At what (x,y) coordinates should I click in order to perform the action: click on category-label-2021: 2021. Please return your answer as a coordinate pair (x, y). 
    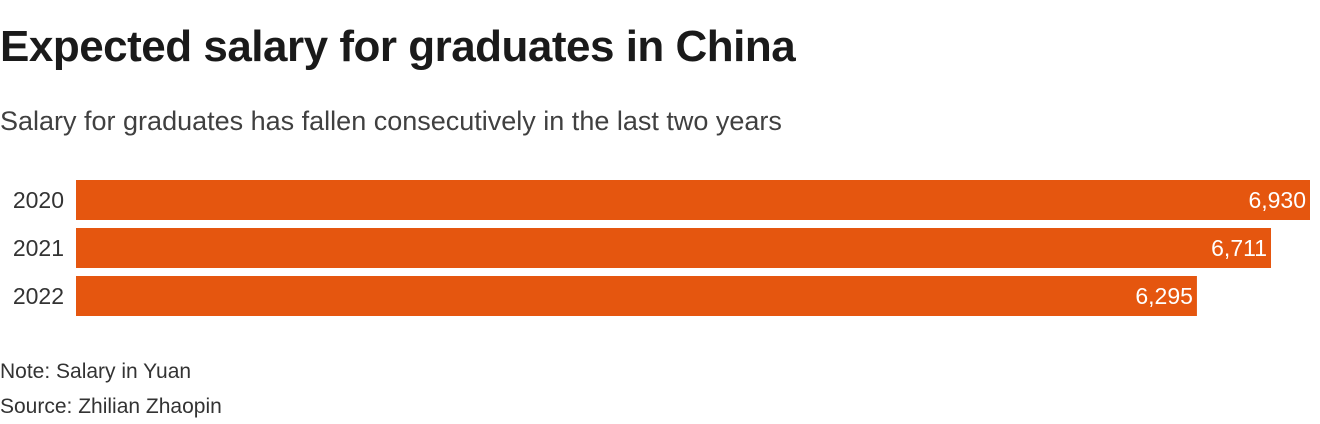
    Looking at the image, I should click on (38, 248).